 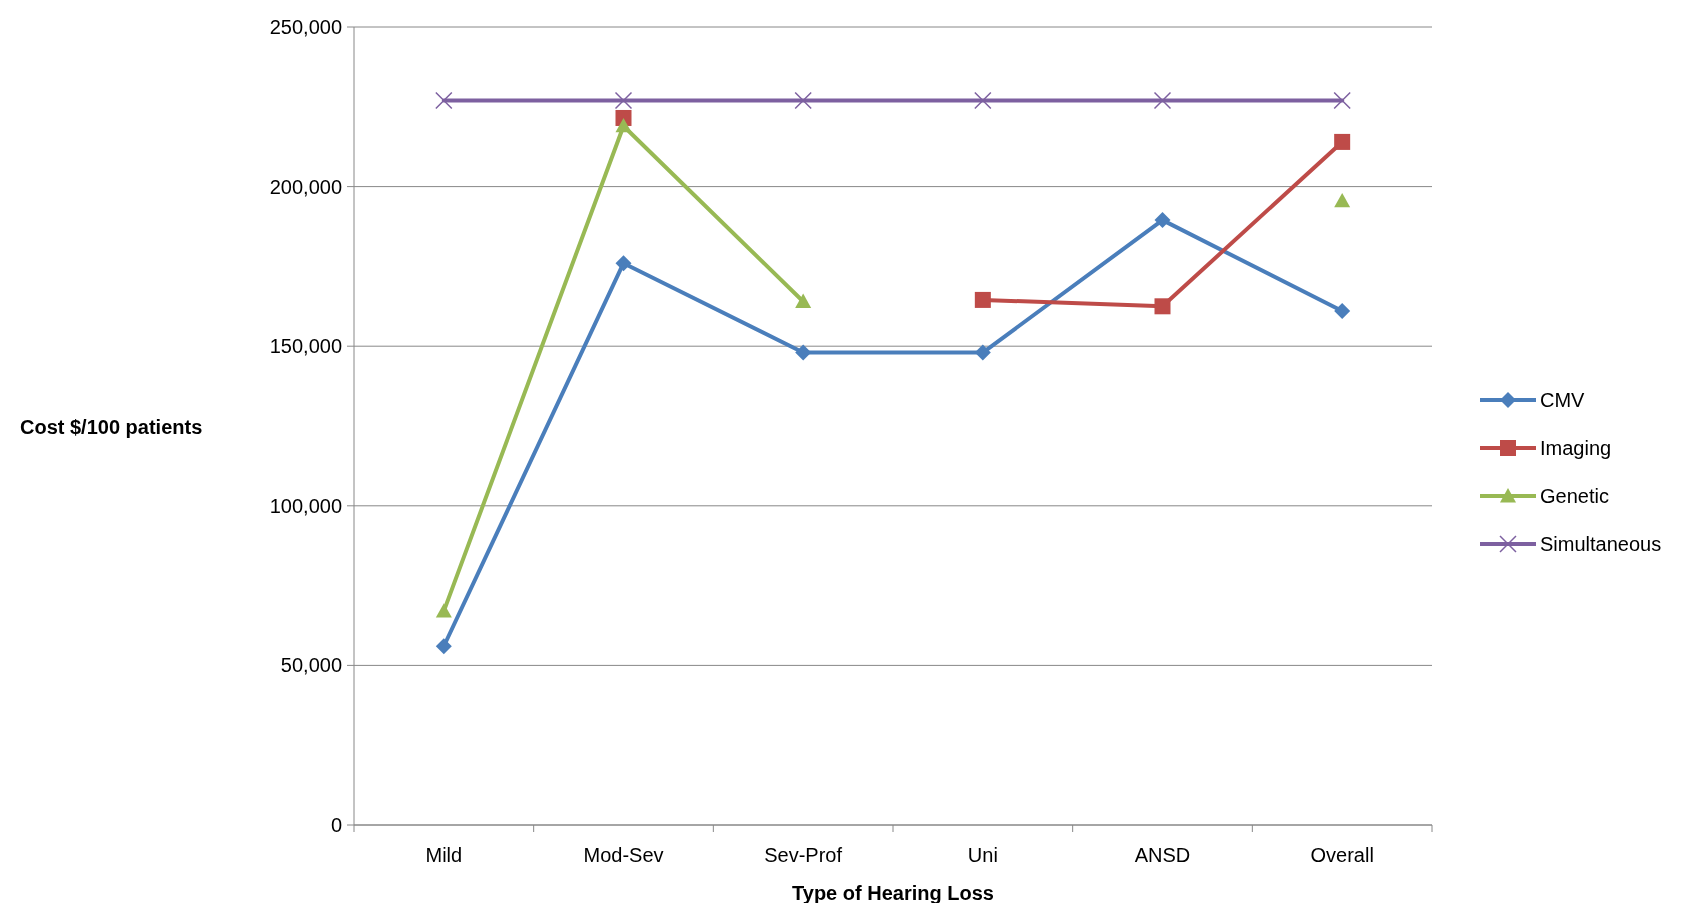 I want to click on x-tick-label: Mod-Sev, so click(x=623, y=855).